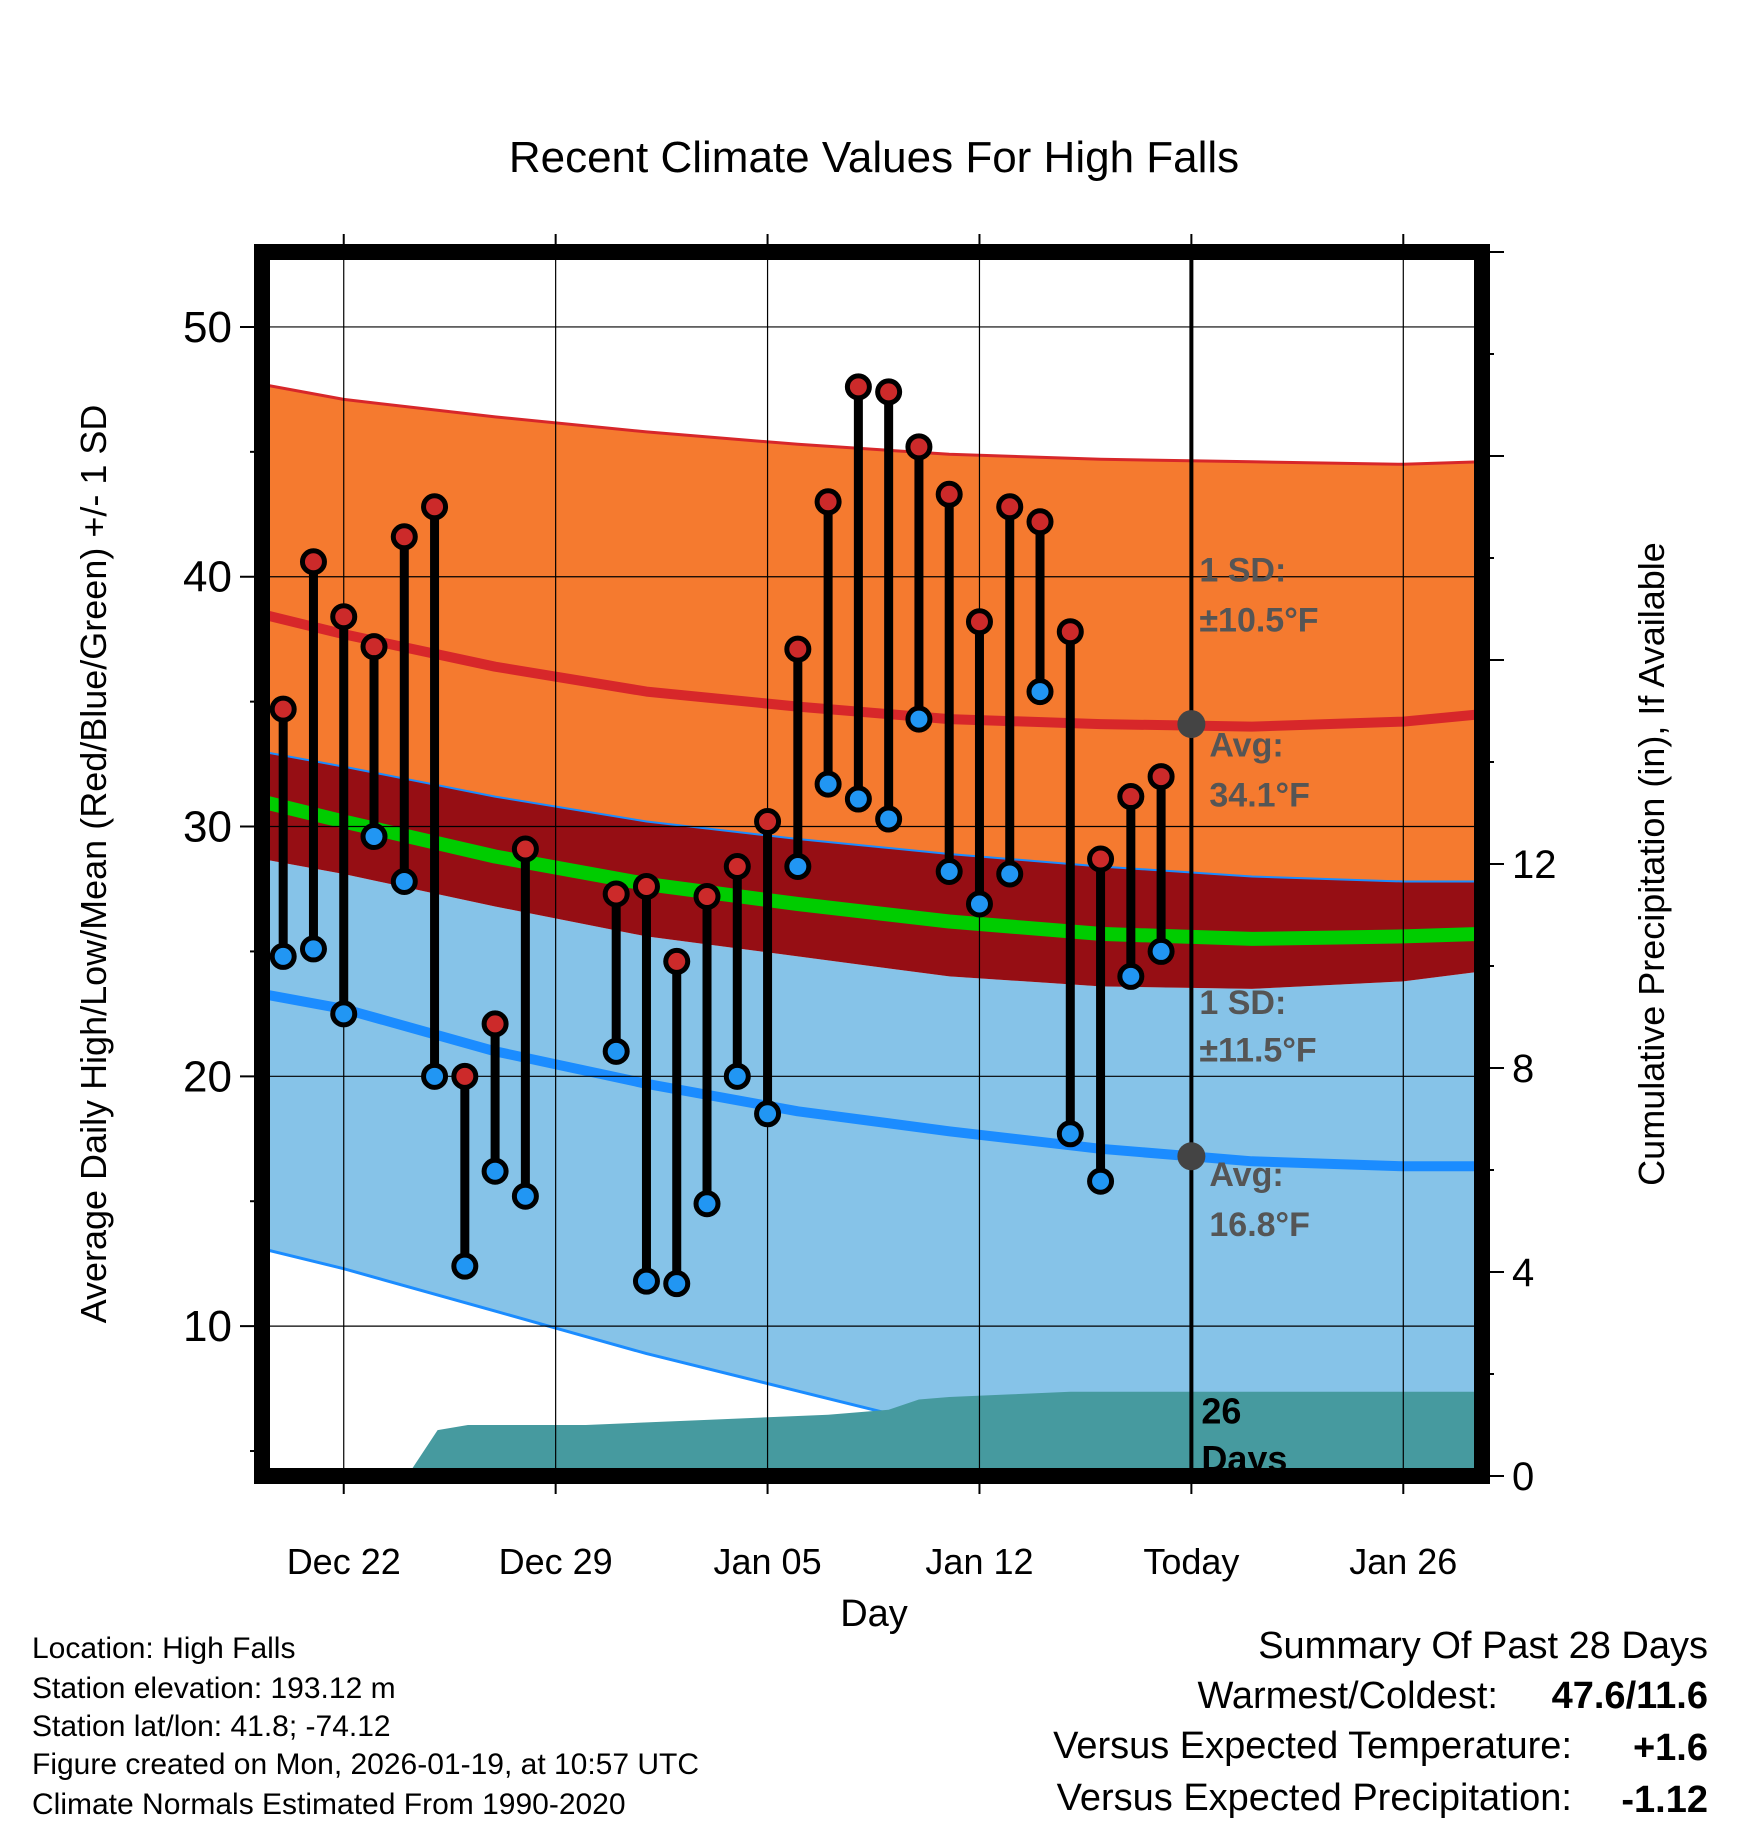 The width and height of the screenshot is (1748, 1828). What do you see at coordinates (207, 327) in the screenshot?
I see `y-tick-label: 50` at bounding box center [207, 327].